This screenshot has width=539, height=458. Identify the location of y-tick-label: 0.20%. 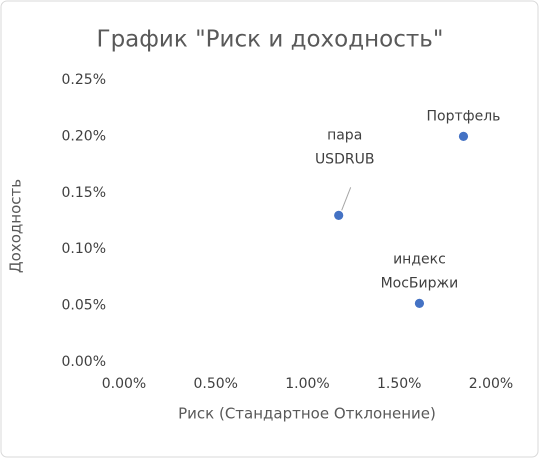
(84, 136).